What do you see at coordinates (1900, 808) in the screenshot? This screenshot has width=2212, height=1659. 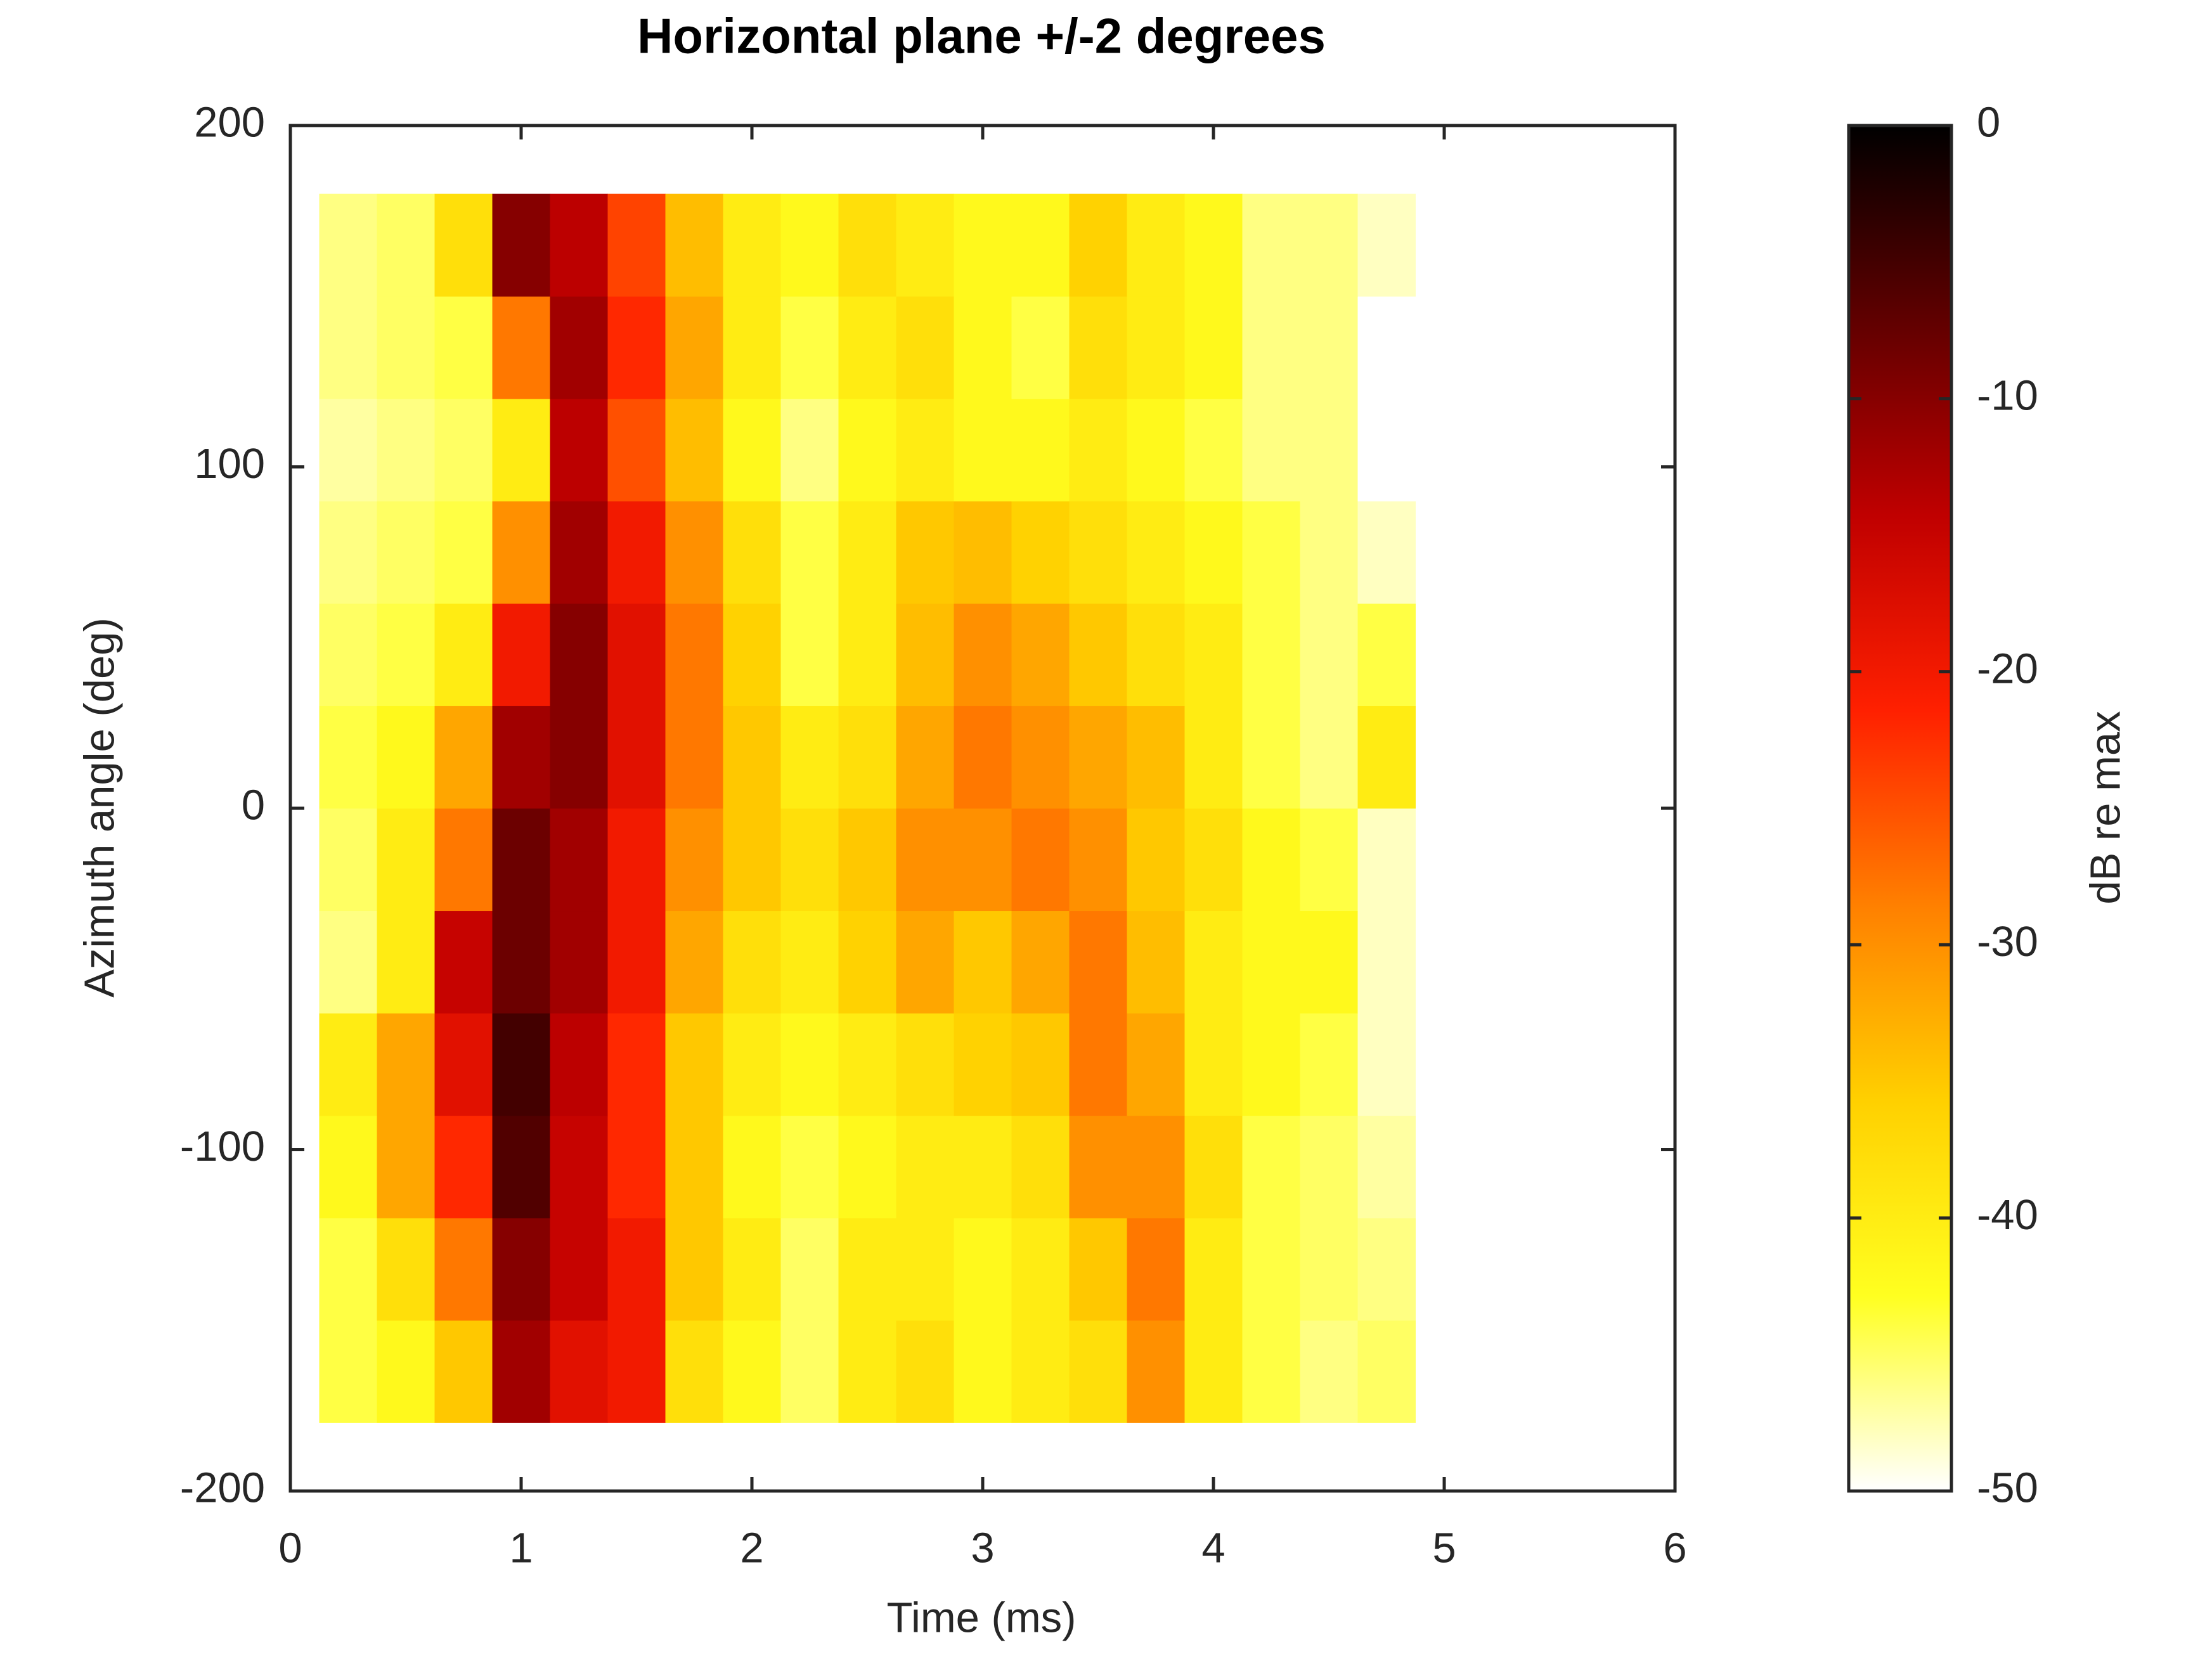 I see `colorbar` at bounding box center [1900, 808].